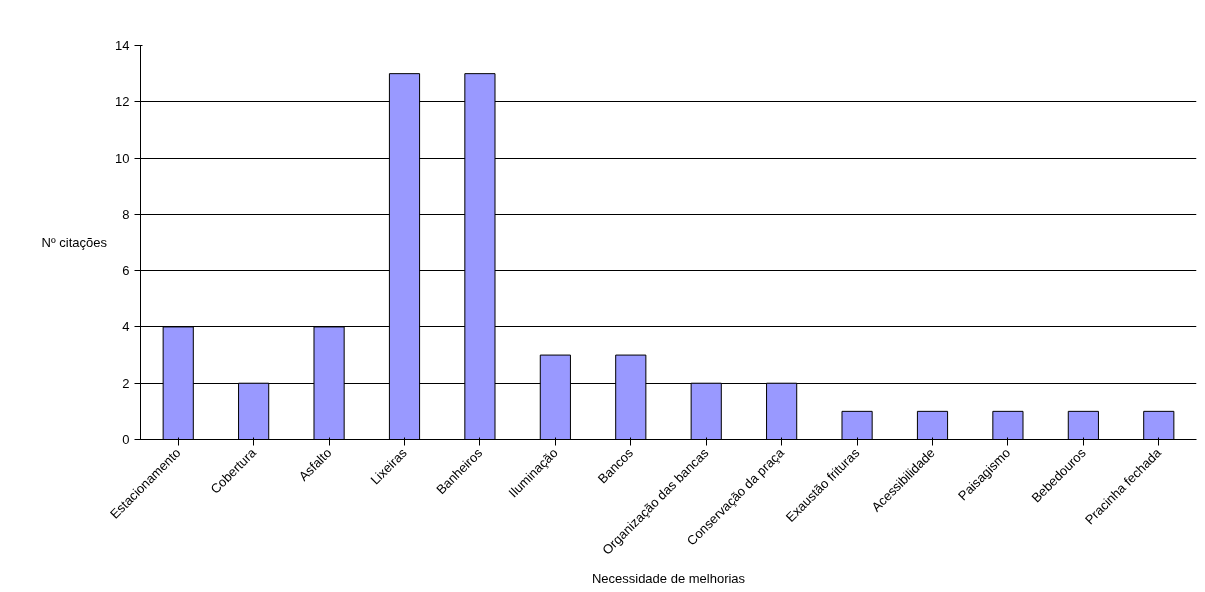 The width and height of the screenshot is (1205, 592). I want to click on y-tick-label: 10, so click(122, 158).